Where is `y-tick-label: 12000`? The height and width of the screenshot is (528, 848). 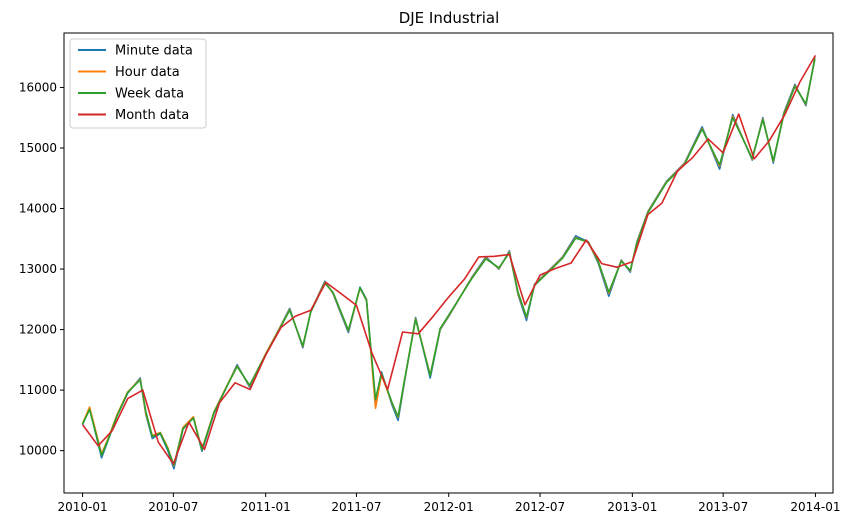
y-tick-label: 12000 is located at coordinates (38, 330).